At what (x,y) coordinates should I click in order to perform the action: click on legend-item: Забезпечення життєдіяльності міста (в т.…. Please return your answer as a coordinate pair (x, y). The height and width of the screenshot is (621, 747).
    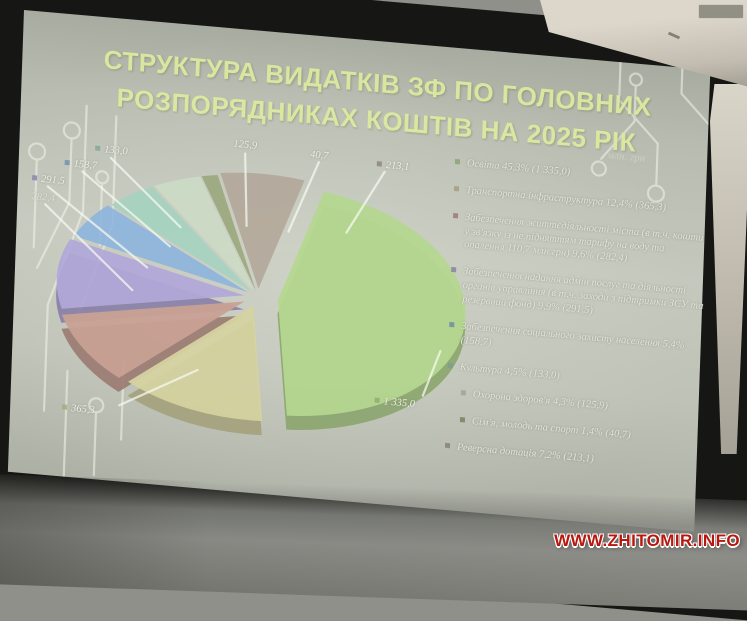
    Looking at the image, I should click on (579, 242).